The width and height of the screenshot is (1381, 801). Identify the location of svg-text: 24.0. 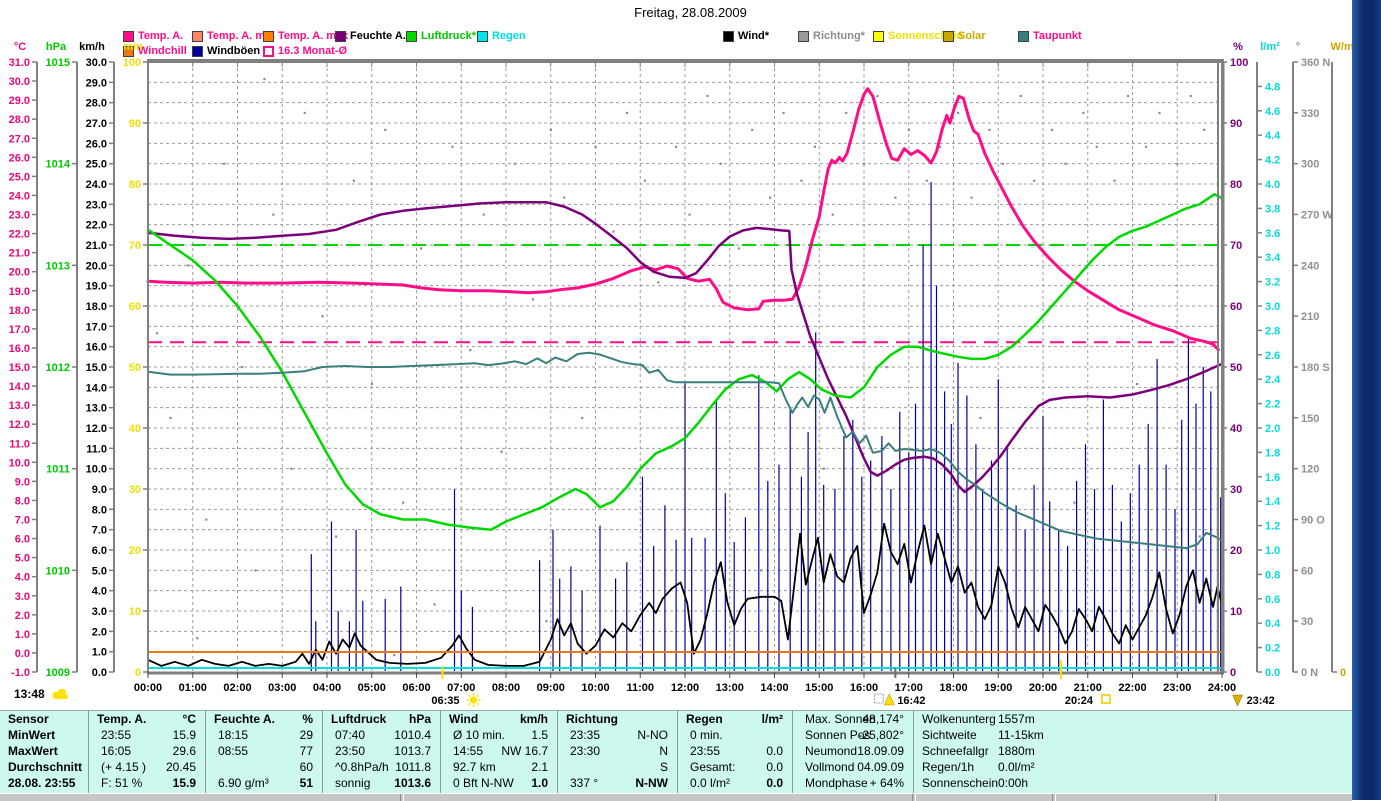
(19, 196).